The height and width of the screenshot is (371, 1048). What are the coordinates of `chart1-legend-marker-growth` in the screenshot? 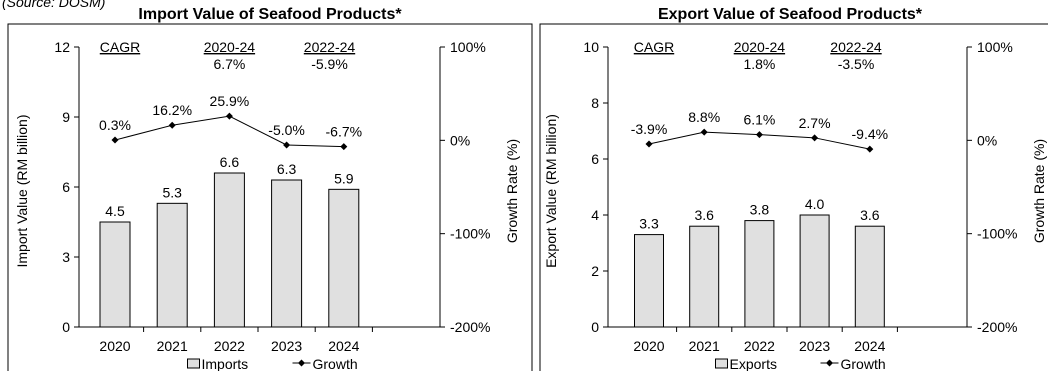 It's located at (301, 363).